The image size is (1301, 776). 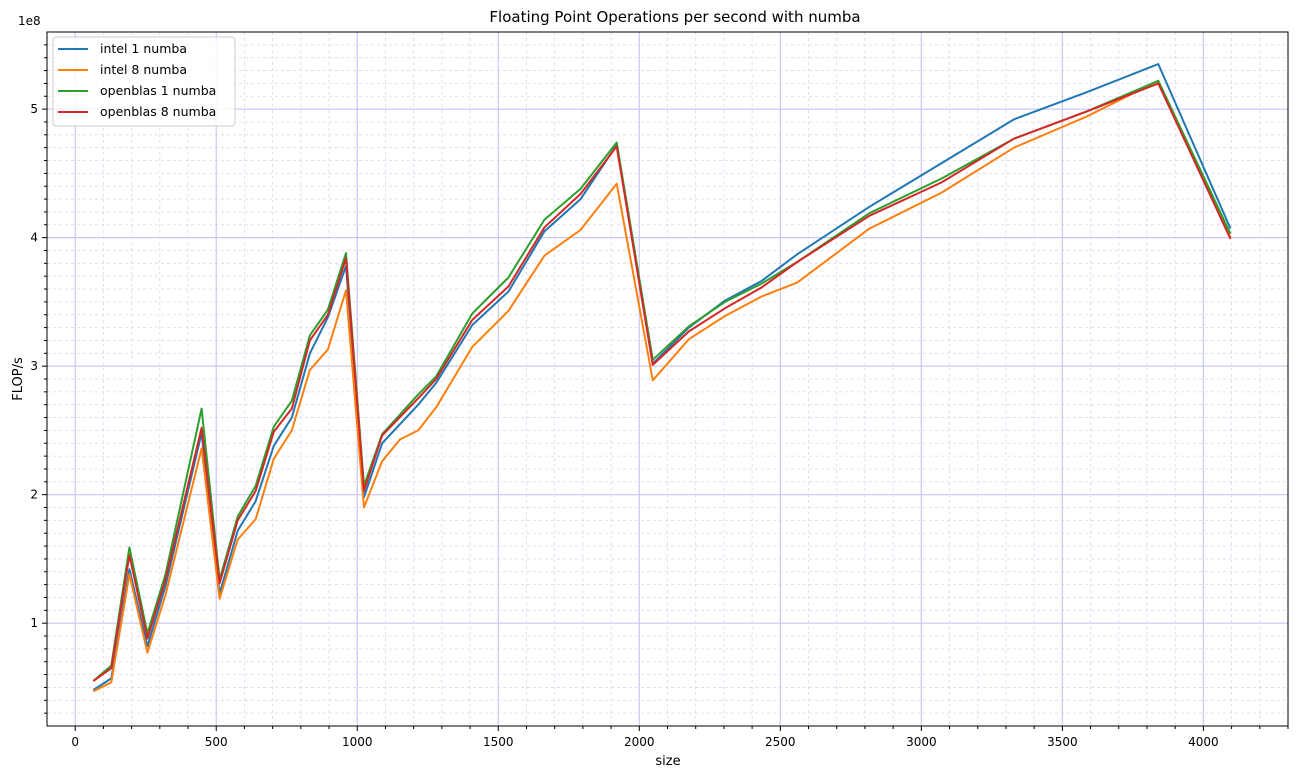 What do you see at coordinates (34, 623) in the screenshot?
I see `y-tick-label: 1` at bounding box center [34, 623].